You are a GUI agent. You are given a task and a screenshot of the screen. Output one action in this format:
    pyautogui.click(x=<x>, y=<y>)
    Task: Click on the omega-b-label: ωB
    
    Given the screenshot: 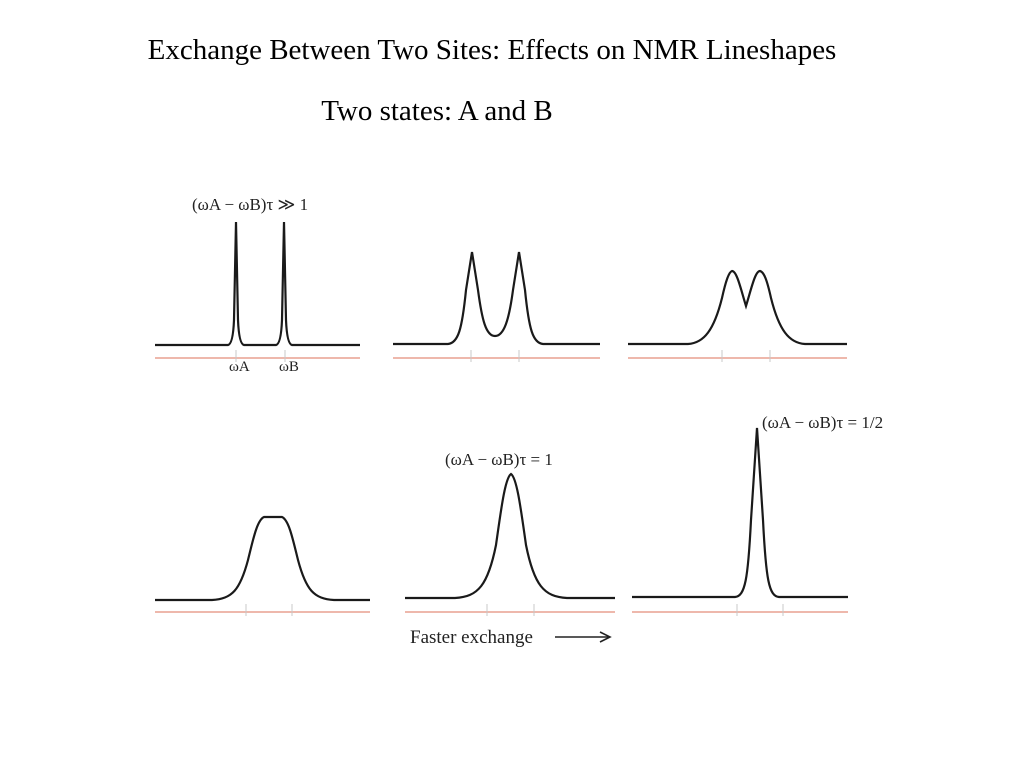 What is the action you would take?
    pyautogui.click(x=289, y=367)
    